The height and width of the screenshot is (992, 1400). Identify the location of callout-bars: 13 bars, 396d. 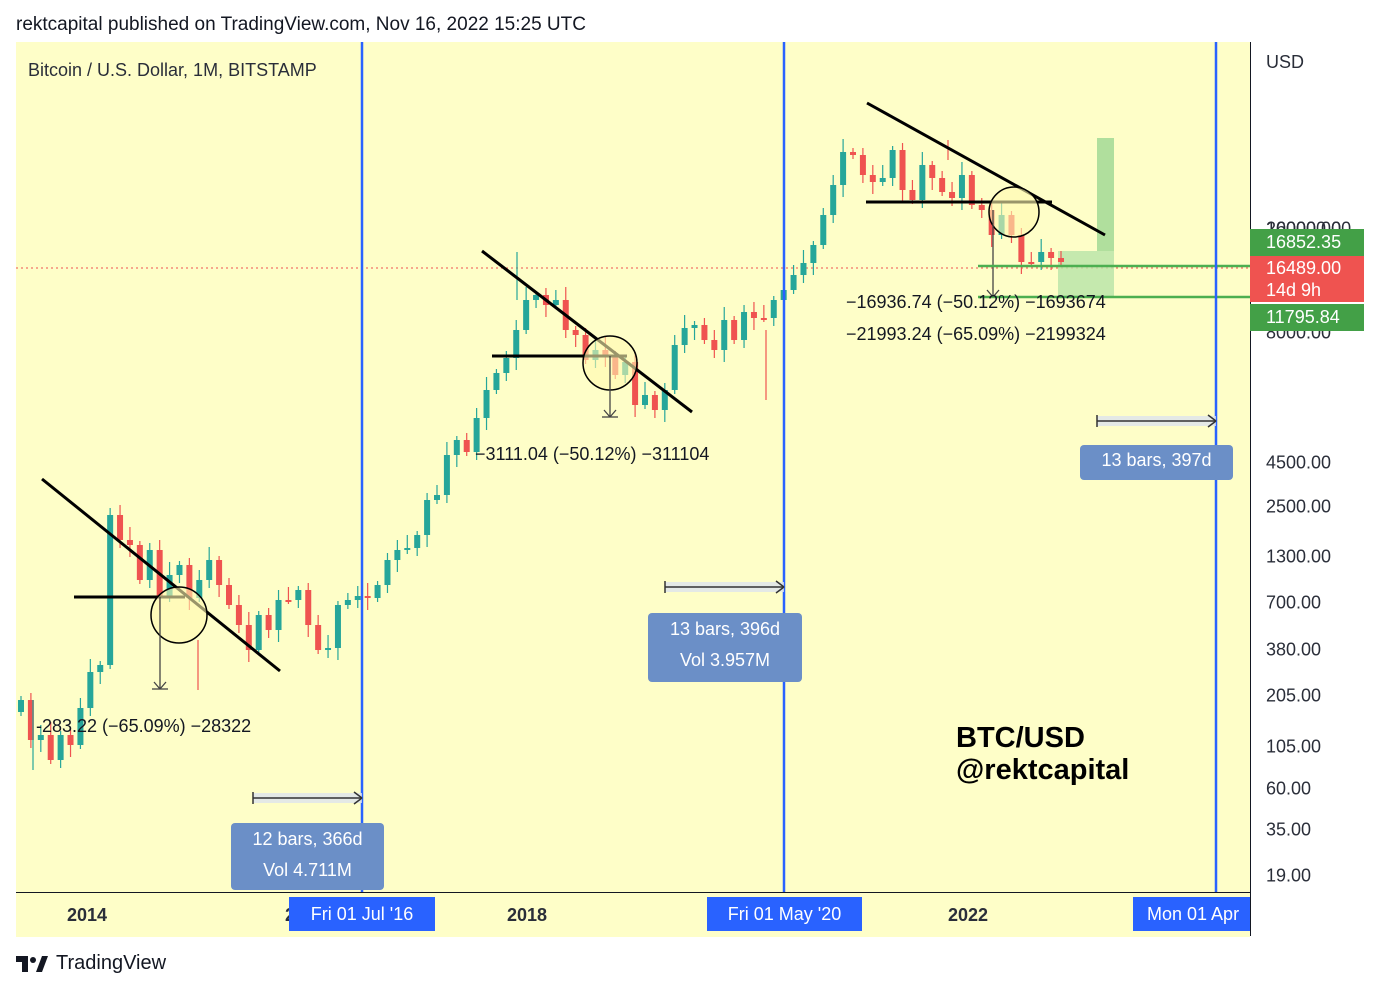
(725, 629).